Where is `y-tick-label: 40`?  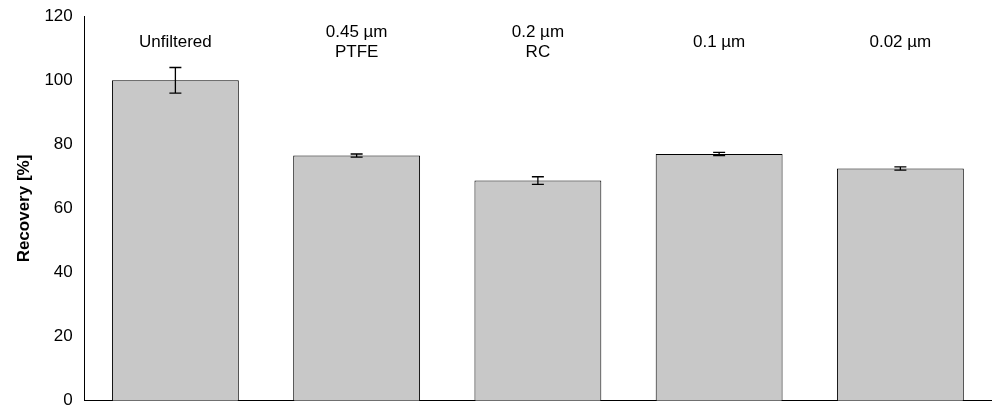
y-tick-label: 40 is located at coordinates (63, 272).